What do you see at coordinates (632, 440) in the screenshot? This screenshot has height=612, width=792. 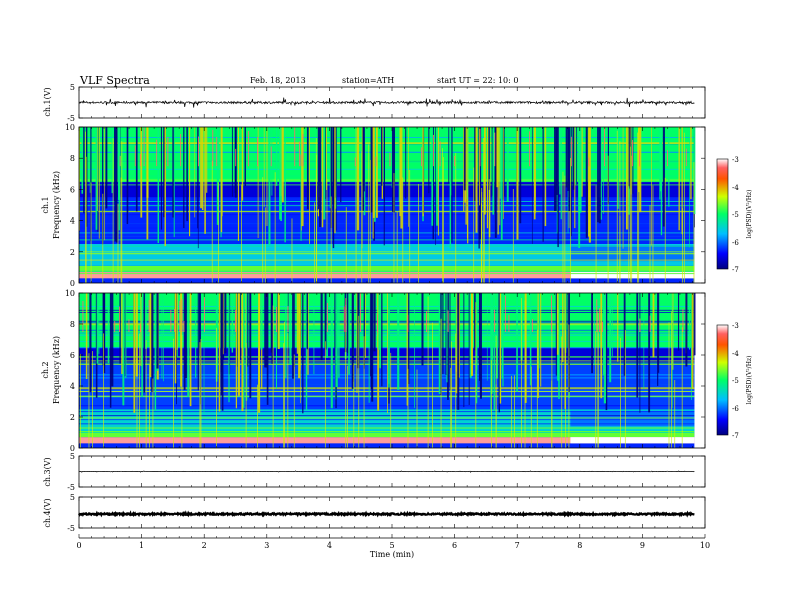 I see `ch2-spec-band-shift` at bounding box center [632, 440].